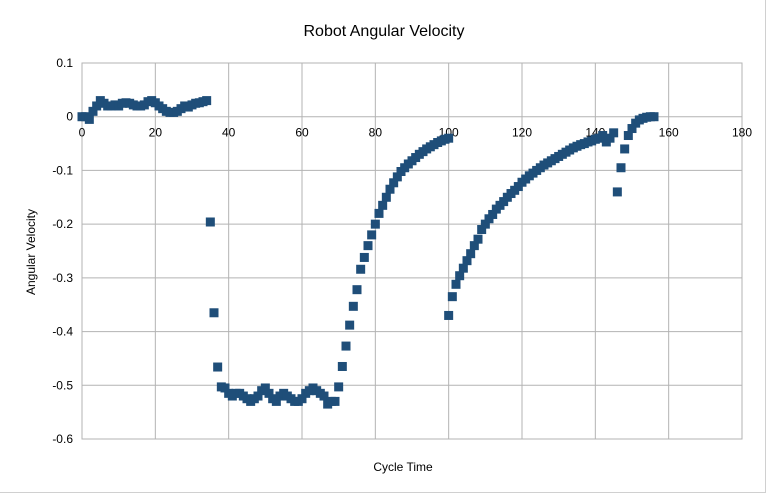 Image resolution: width=766 pixels, height=493 pixels. I want to click on y-tick-label: 0.1, so click(64, 63).